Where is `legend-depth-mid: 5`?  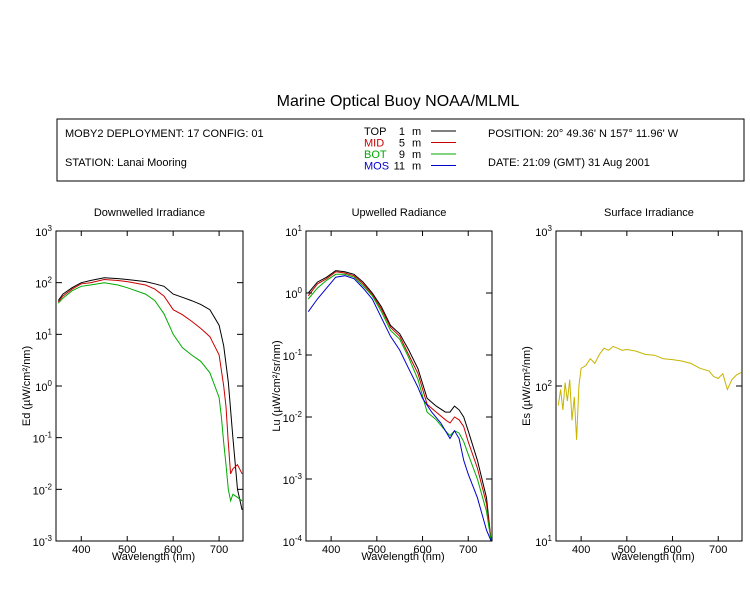
legend-depth-mid: 5 is located at coordinates (402, 144).